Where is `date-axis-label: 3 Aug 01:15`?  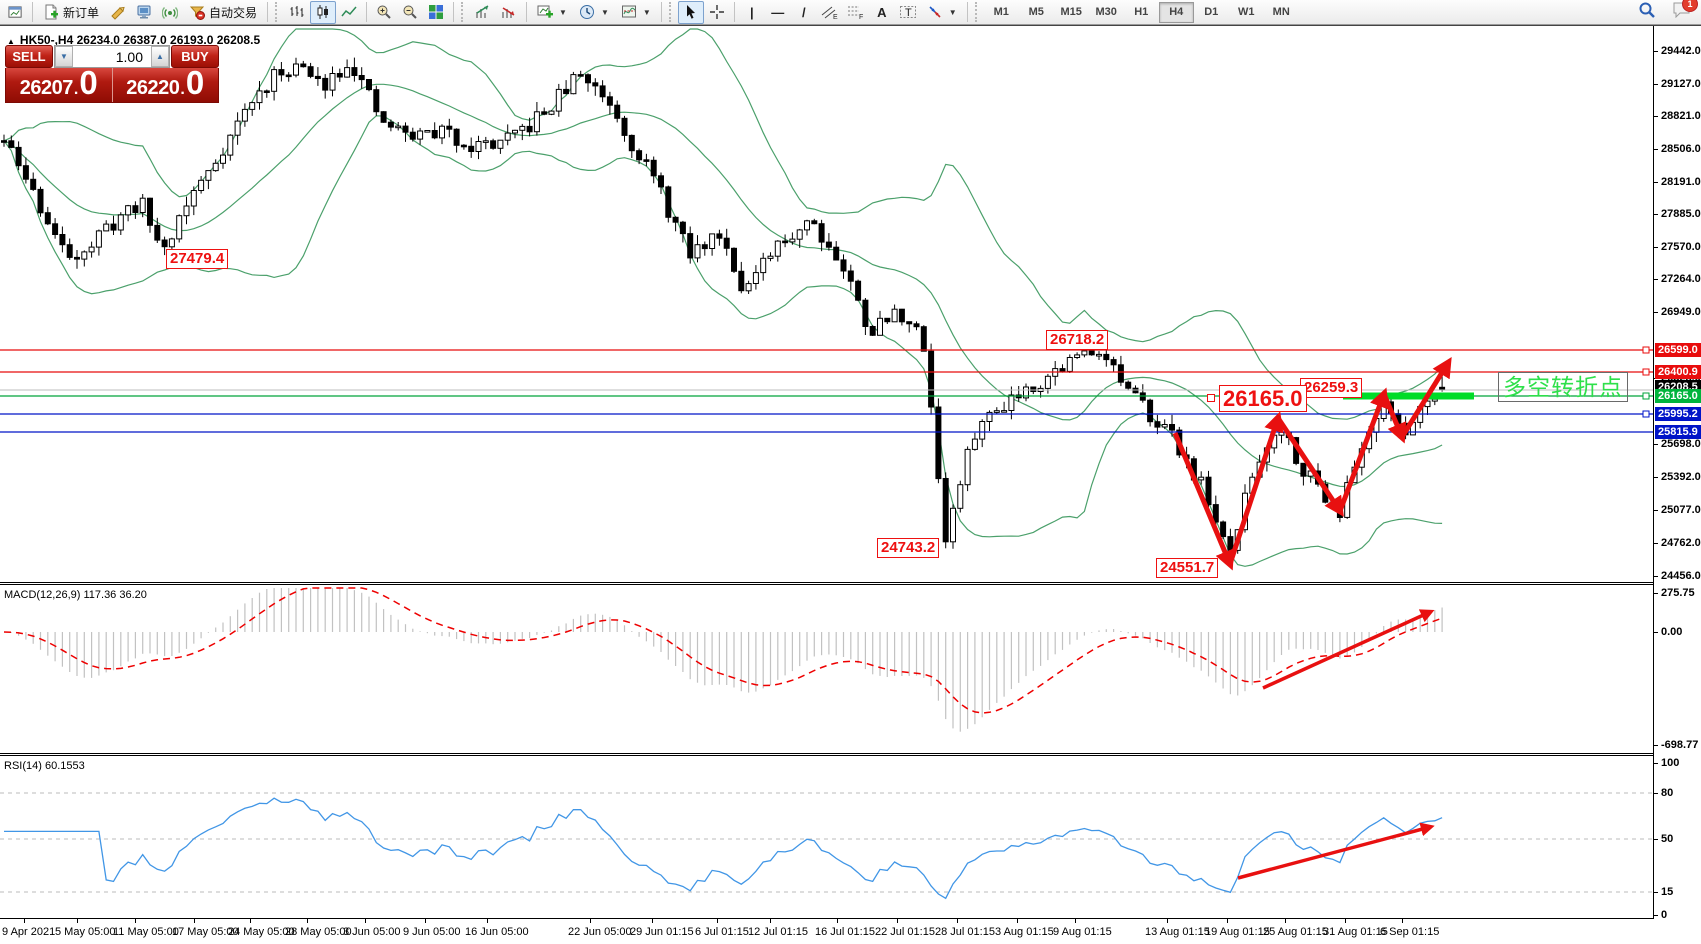
date-axis-label: 3 Aug 01:15 is located at coordinates (1024, 932).